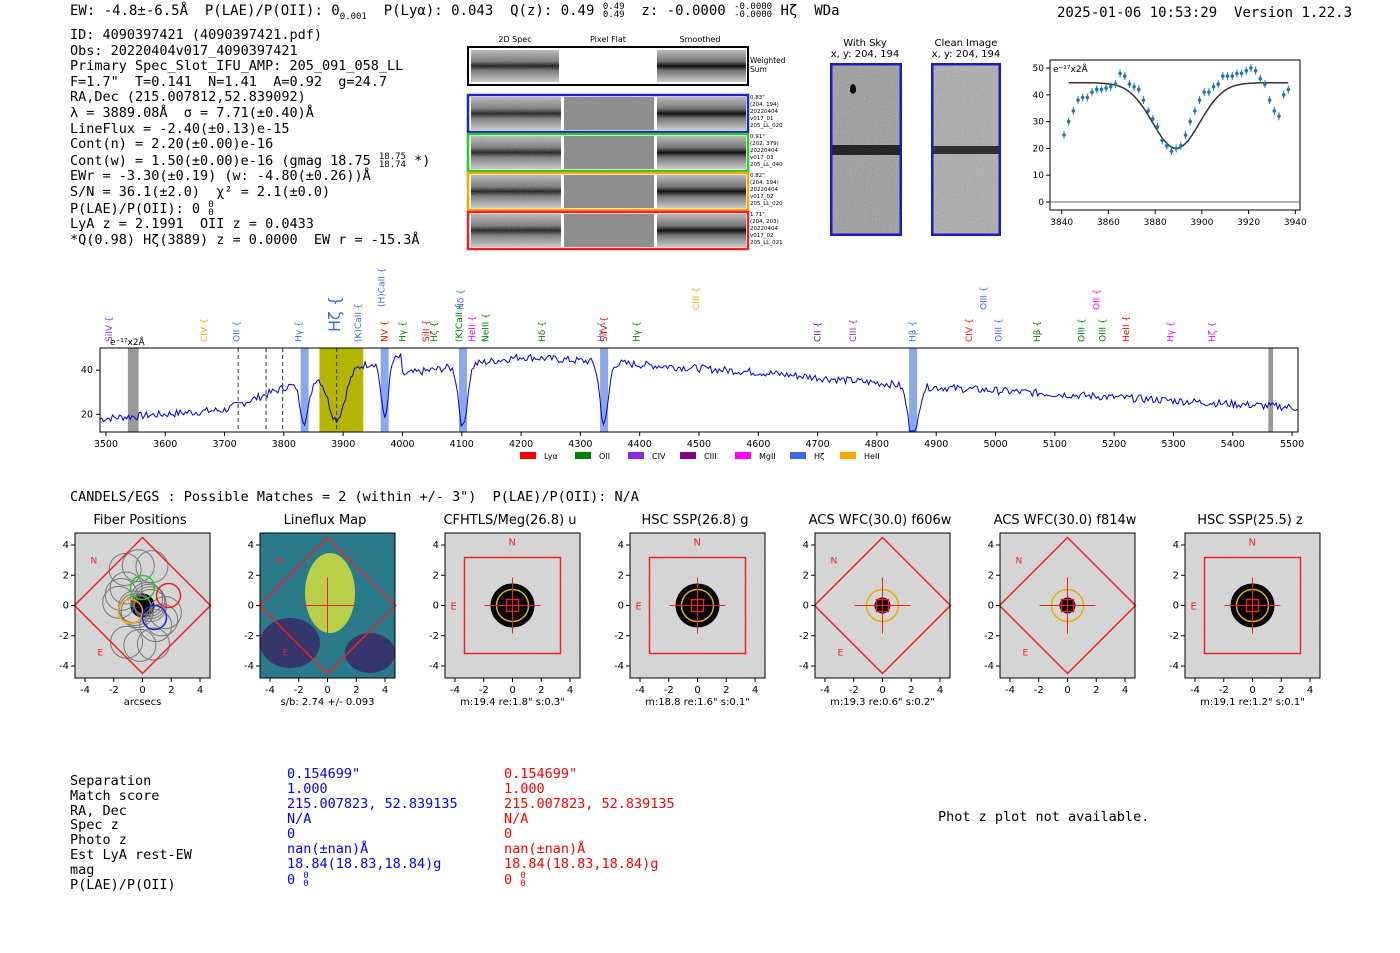  I want to click on info-fparams: F=1.7" T=0.141 N=1.41 A=0.92 g=24.7, so click(228, 81).